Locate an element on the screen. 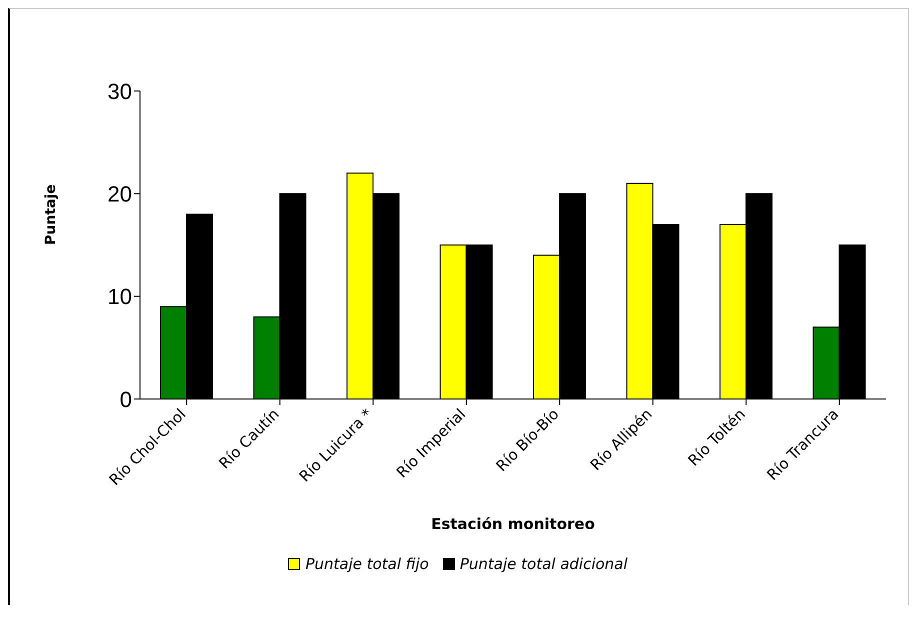 The height and width of the screenshot is (618, 924). y-tick-label: 10 is located at coordinates (120, 297).